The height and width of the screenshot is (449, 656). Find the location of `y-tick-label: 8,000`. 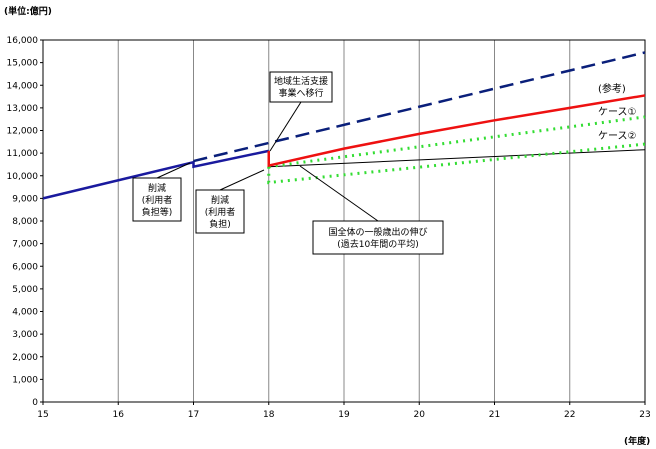

y-tick-label: 8,000 is located at coordinates (25, 222).